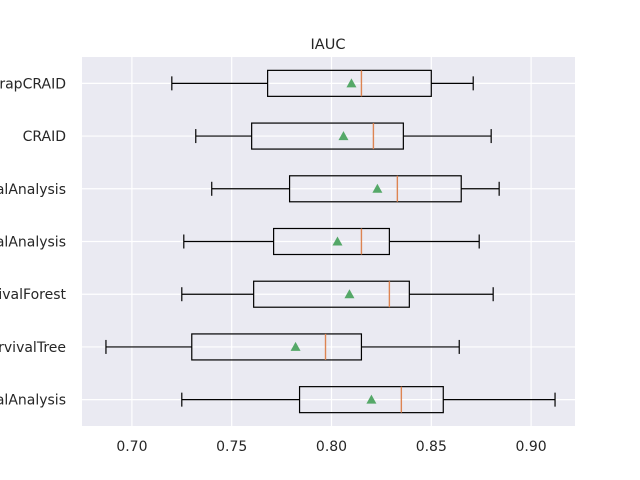  Describe the element at coordinates (131, 447) in the screenshot. I see `x-tick-label: 0.70` at that location.